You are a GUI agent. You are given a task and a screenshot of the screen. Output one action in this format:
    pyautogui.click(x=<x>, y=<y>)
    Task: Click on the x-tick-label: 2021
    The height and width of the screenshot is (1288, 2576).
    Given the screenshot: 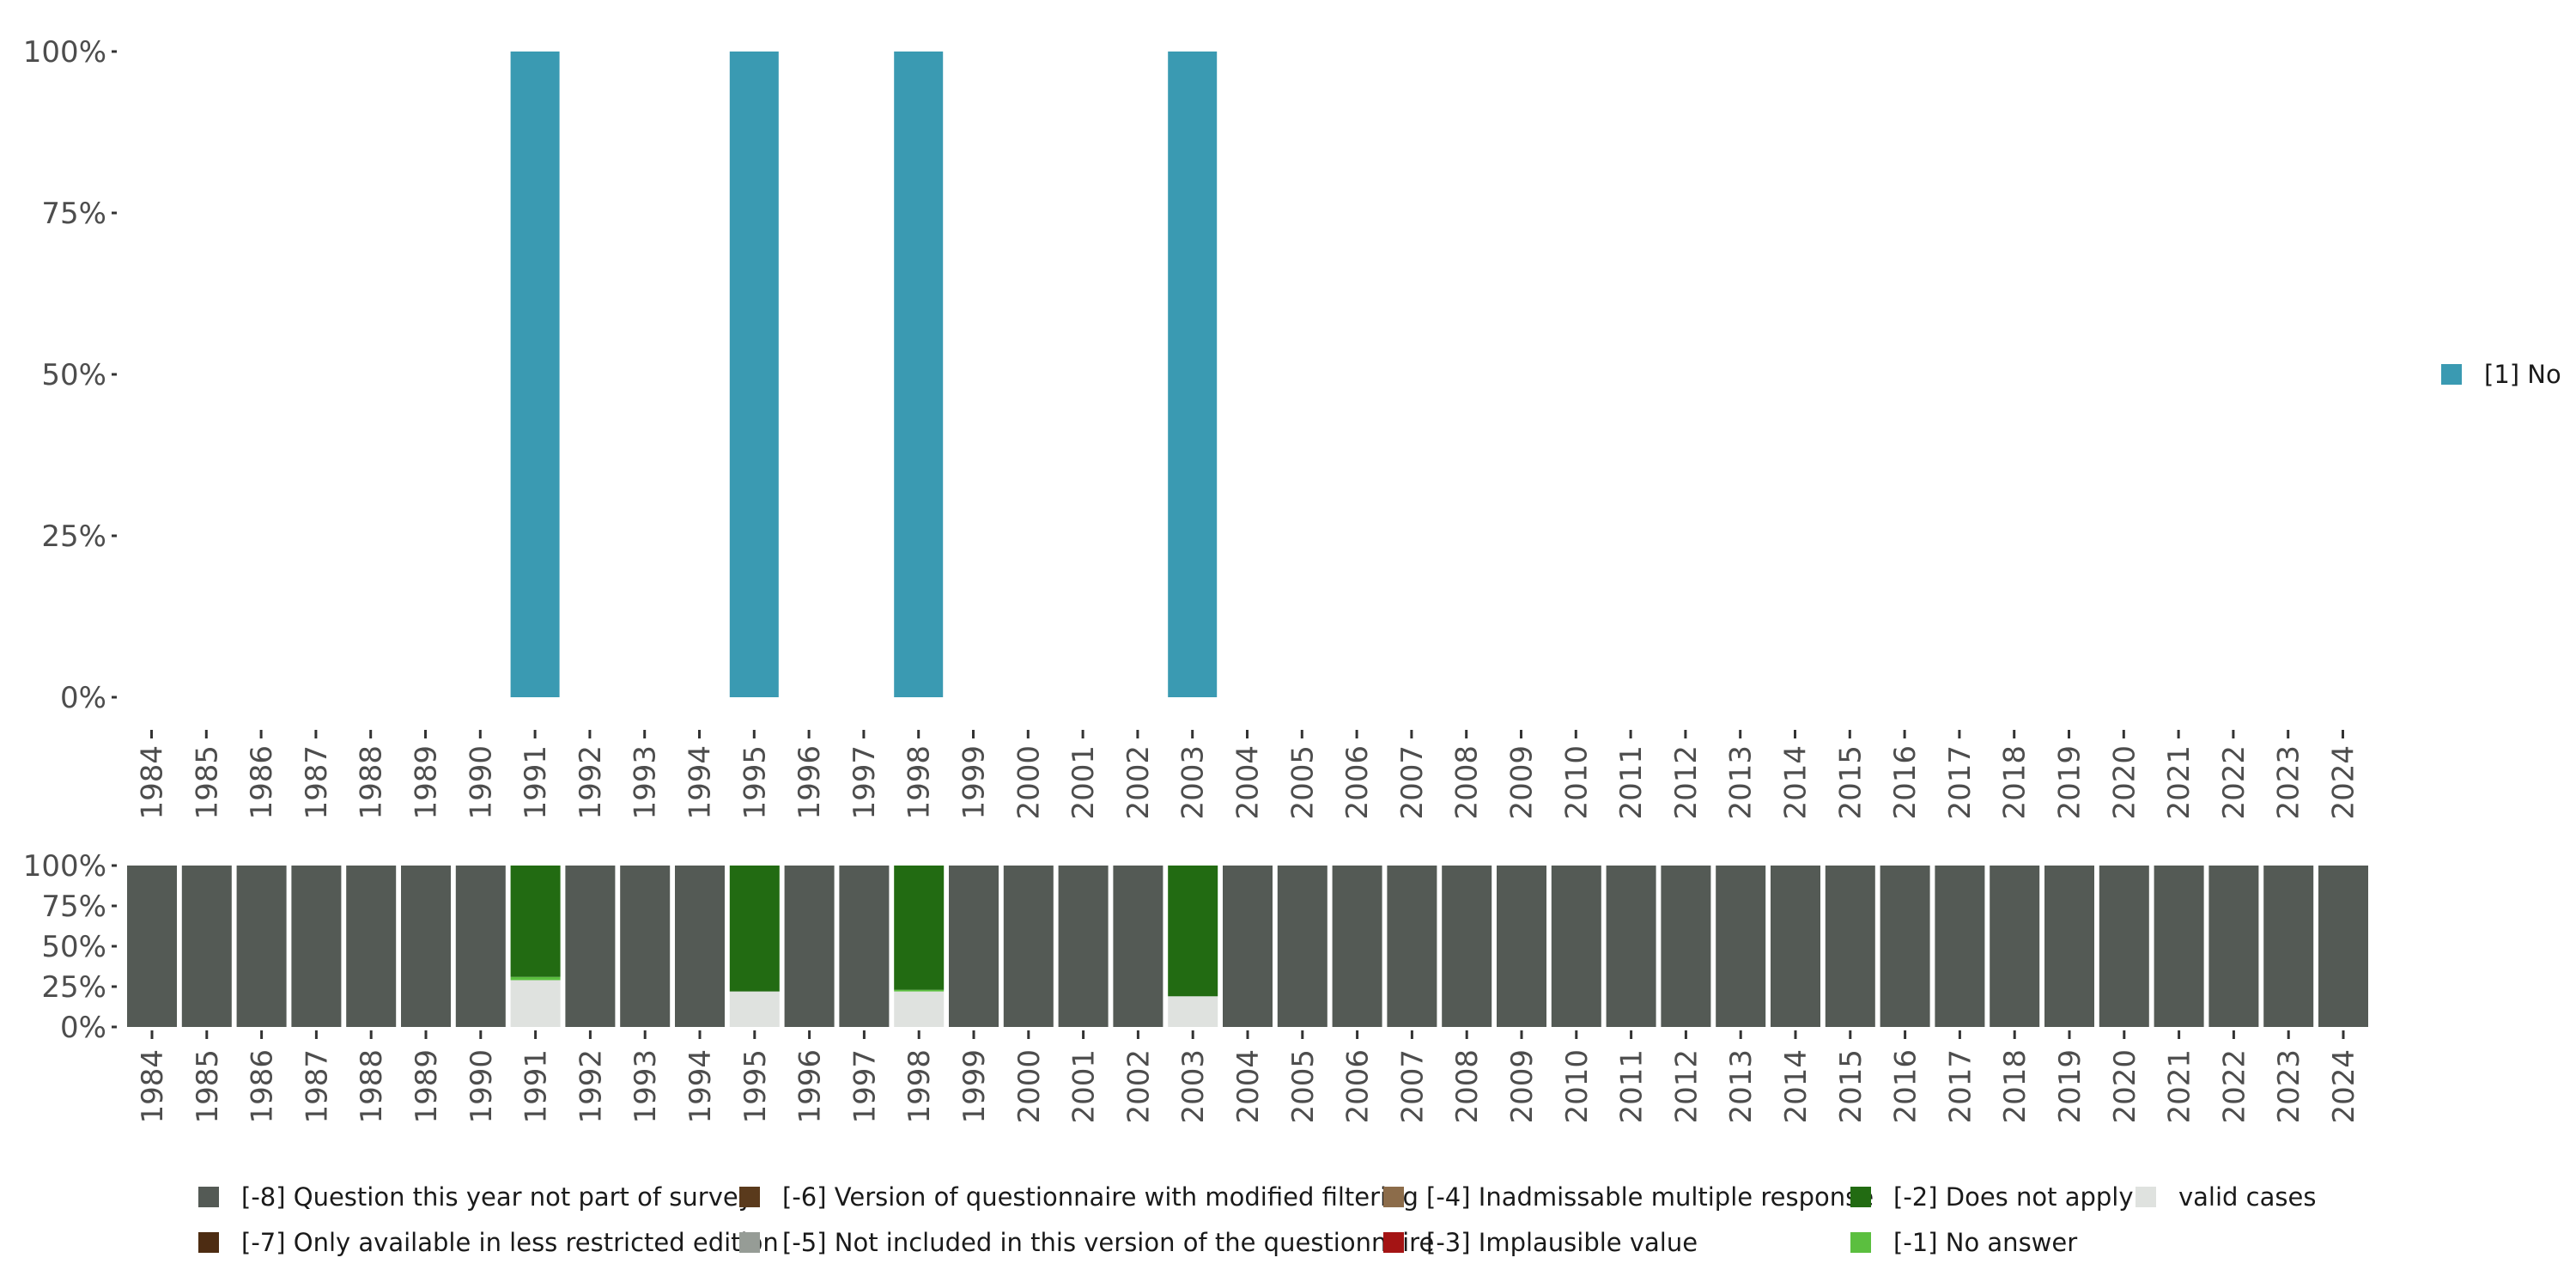 What is the action you would take?
    pyautogui.click(x=2179, y=782)
    